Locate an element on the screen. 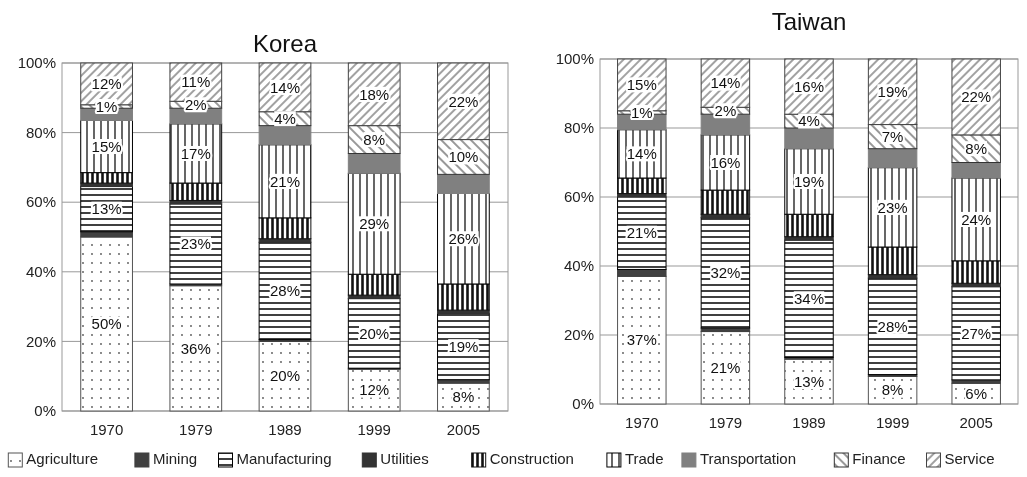  data-label: 26% is located at coordinates (463, 238).